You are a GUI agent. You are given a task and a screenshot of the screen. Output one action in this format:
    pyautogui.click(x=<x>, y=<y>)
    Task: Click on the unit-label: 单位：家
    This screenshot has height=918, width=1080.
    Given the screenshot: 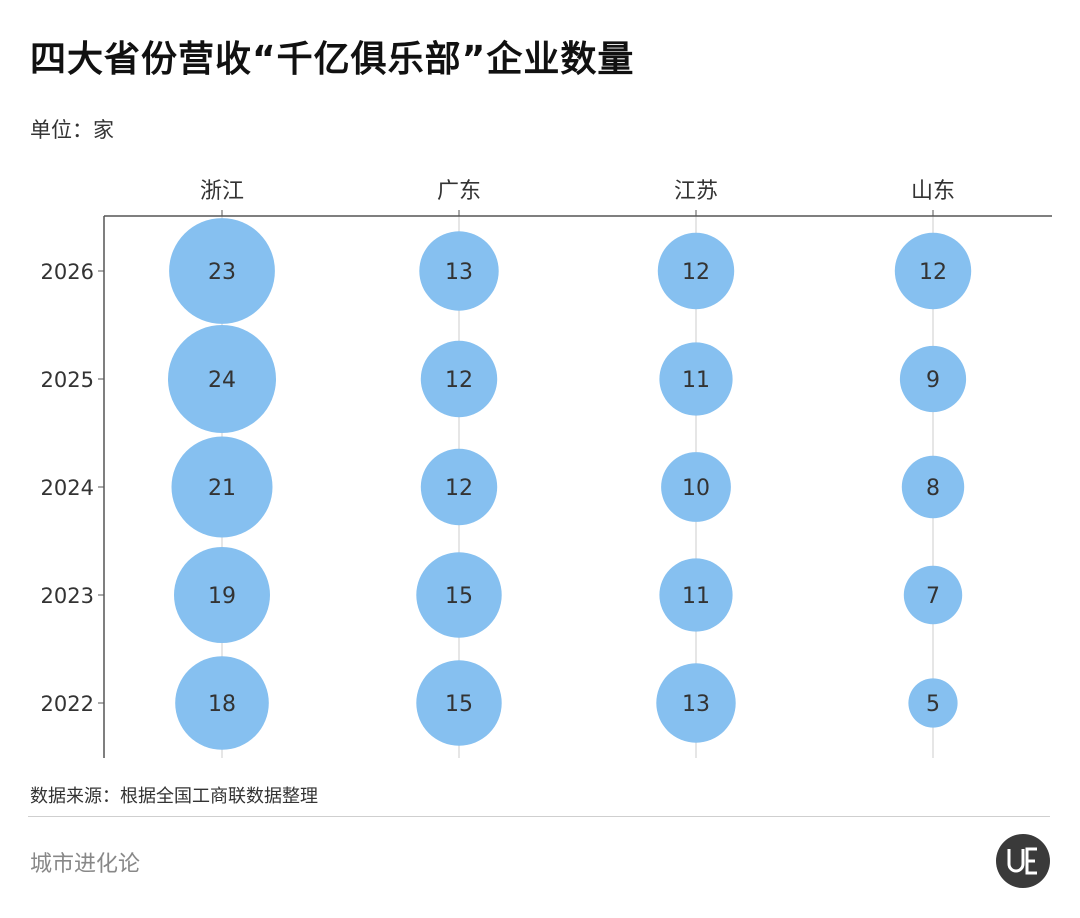 What is the action you would take?
    pyautogui.click(x=72, y=130)
    